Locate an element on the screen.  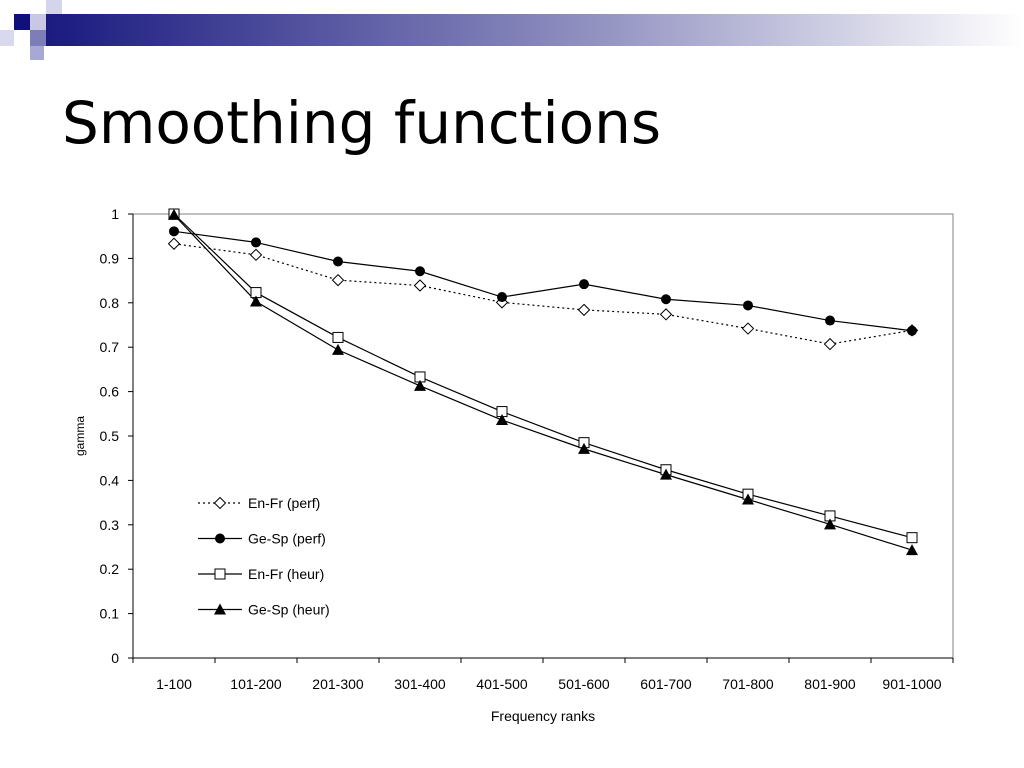
decor-square-edge is located at coordinates (7, 38).